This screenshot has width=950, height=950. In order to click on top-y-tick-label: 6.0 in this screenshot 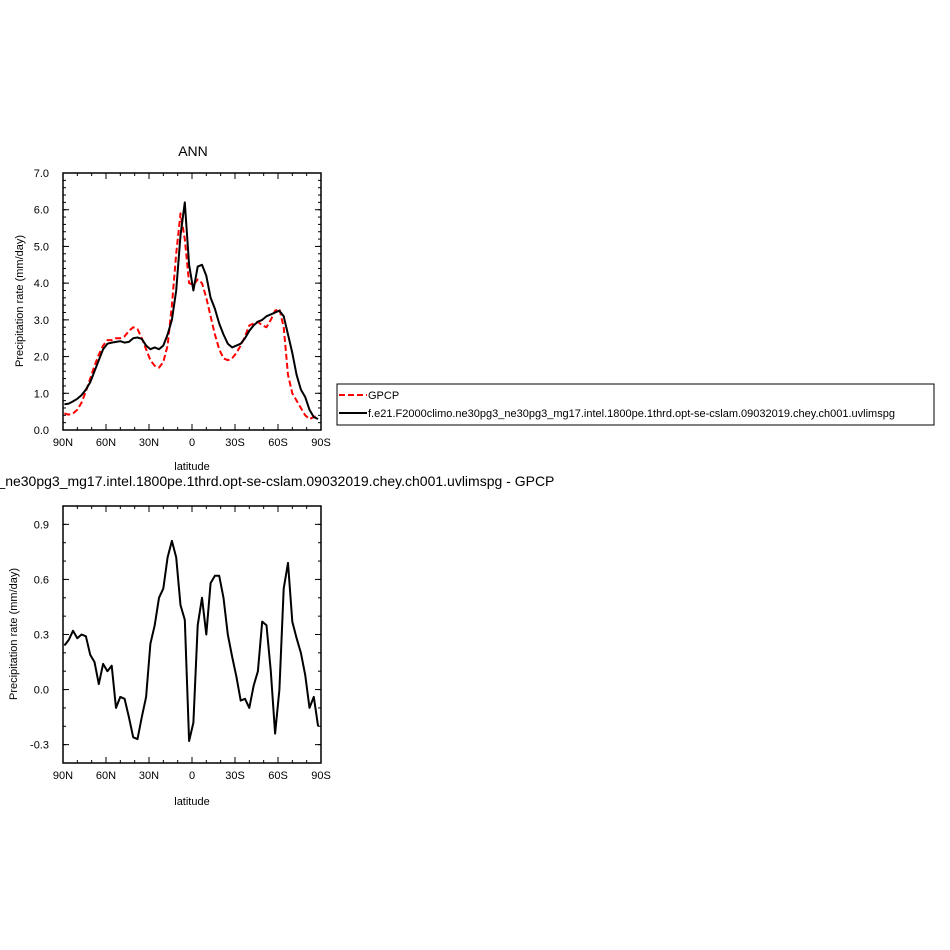, I will do `click(41, 211)`.